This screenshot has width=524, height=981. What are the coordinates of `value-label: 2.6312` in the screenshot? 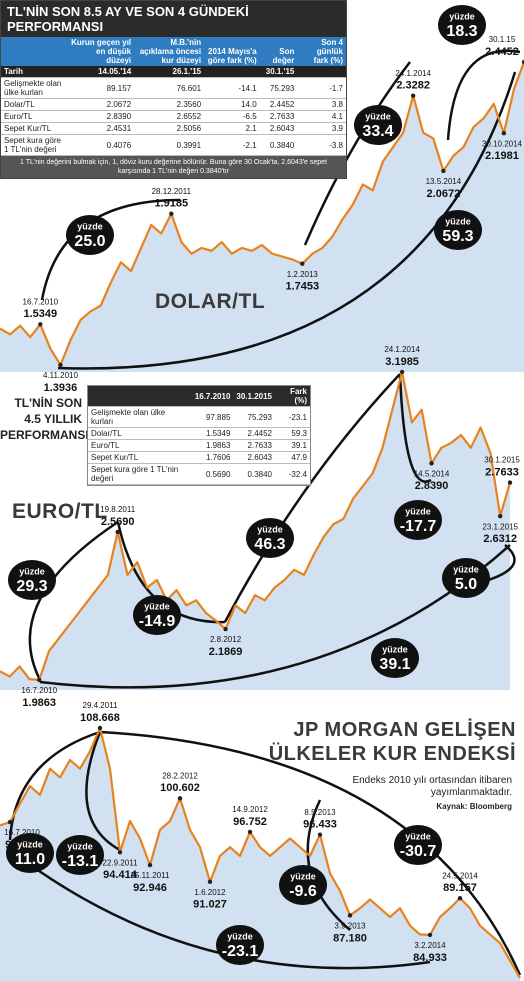 It's located at (500, 539).